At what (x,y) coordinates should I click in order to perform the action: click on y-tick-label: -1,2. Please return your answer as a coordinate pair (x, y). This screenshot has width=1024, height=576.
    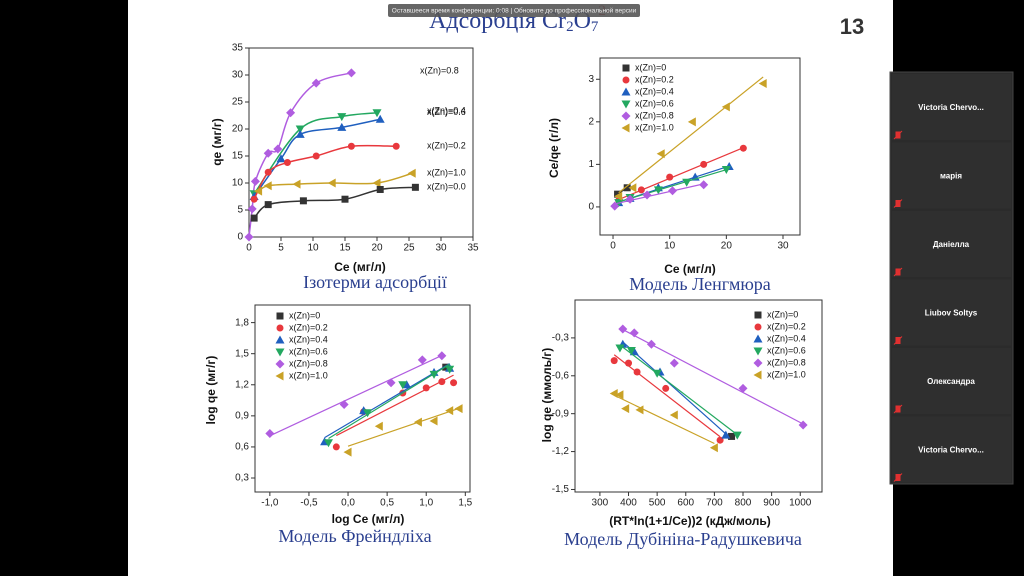
    Looking at the image, I should click on (561, 451).